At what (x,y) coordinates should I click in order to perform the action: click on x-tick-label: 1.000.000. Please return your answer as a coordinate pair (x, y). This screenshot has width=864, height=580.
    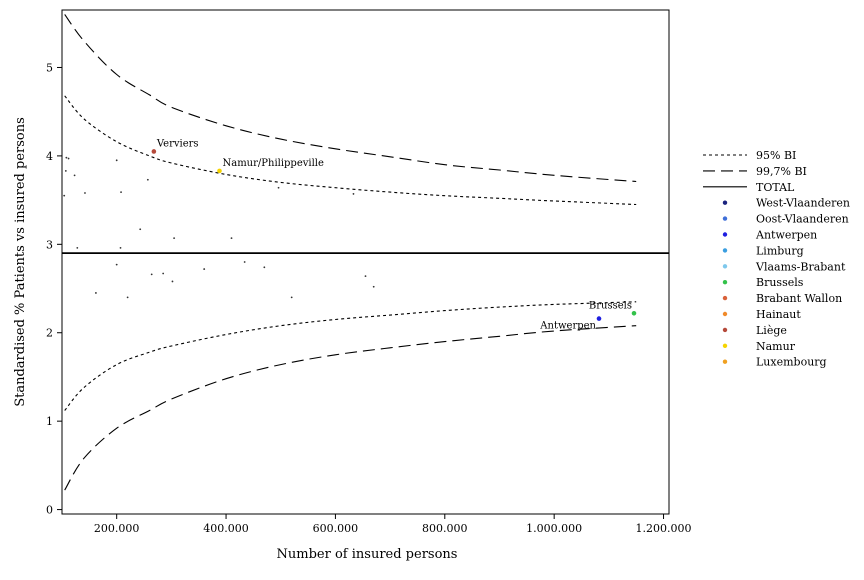
    Looking at the image, I should click on (554, 528).